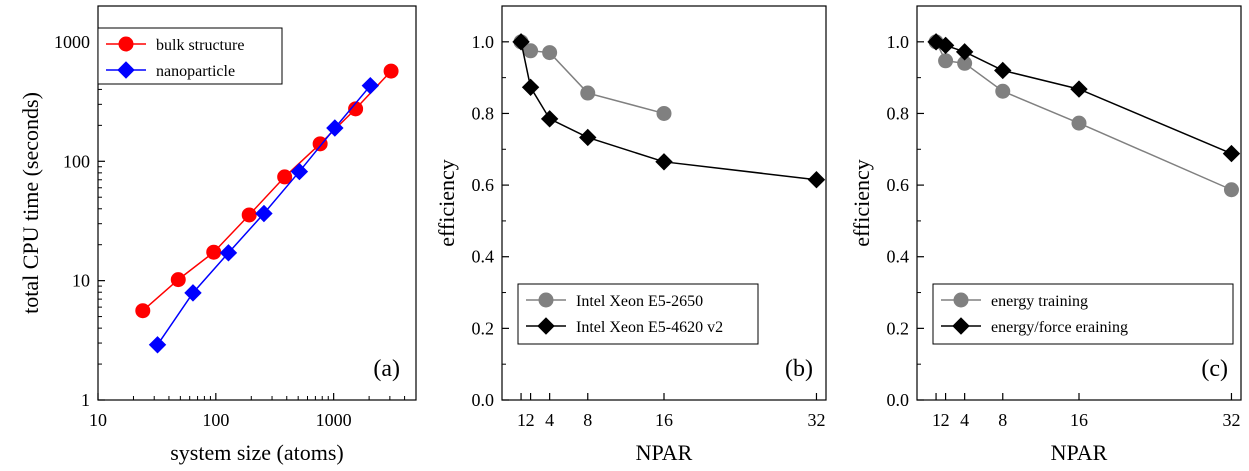 The height and width of the screenshot is (471, 1249). What do you see at coordinates (85, 400) in the screenshot?
I see `y-tick-label: 1` at bounding box center [85, 400].